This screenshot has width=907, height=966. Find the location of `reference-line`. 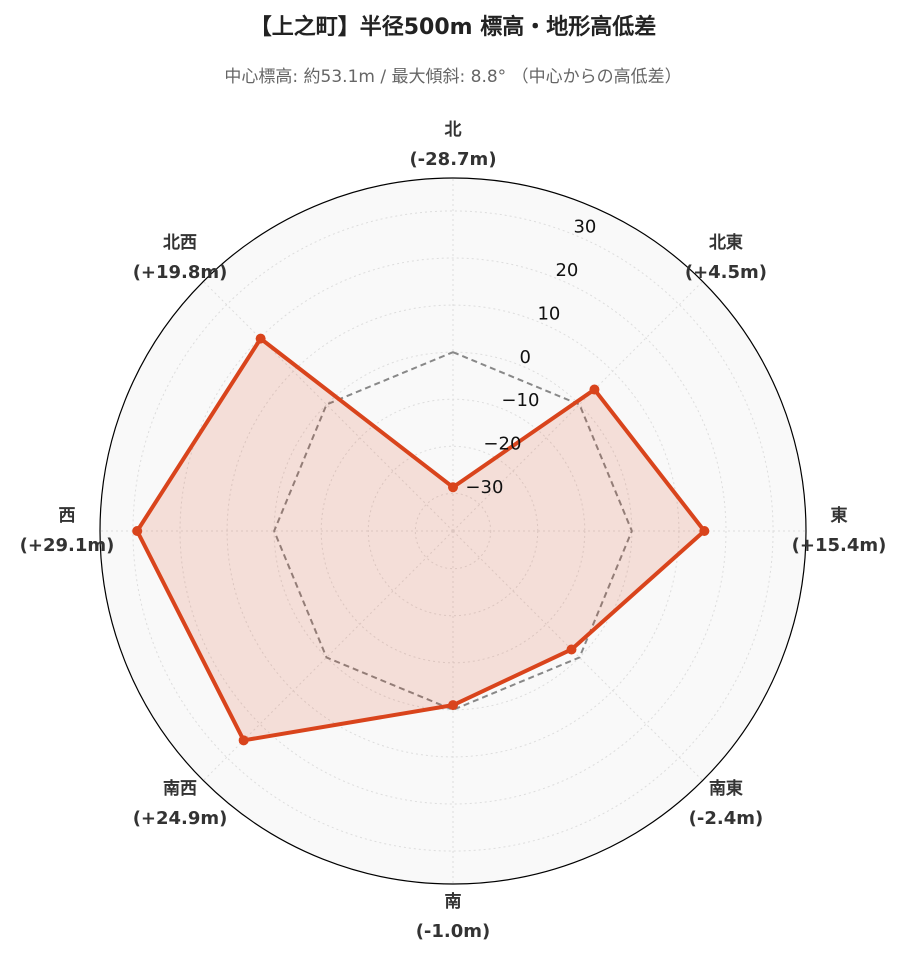

reference-line is located at coordinates (453, 531).